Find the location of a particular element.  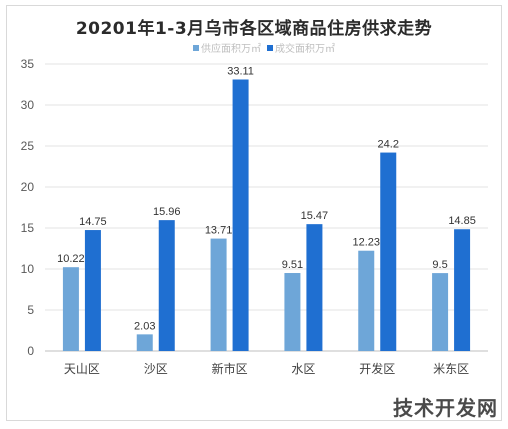

y-tick-label: 35 is located at coordinates (28, 64).